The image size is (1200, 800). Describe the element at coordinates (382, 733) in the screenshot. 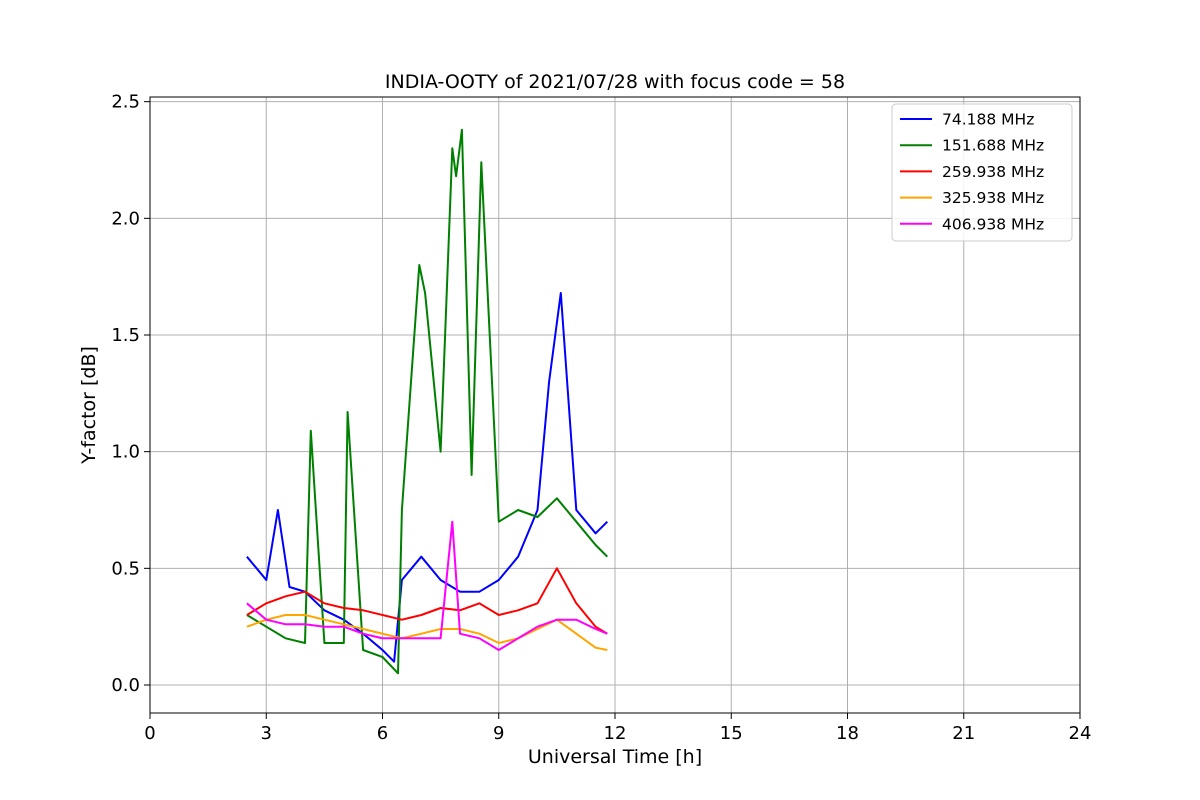

I see `x-tick-label: 6` at that location.